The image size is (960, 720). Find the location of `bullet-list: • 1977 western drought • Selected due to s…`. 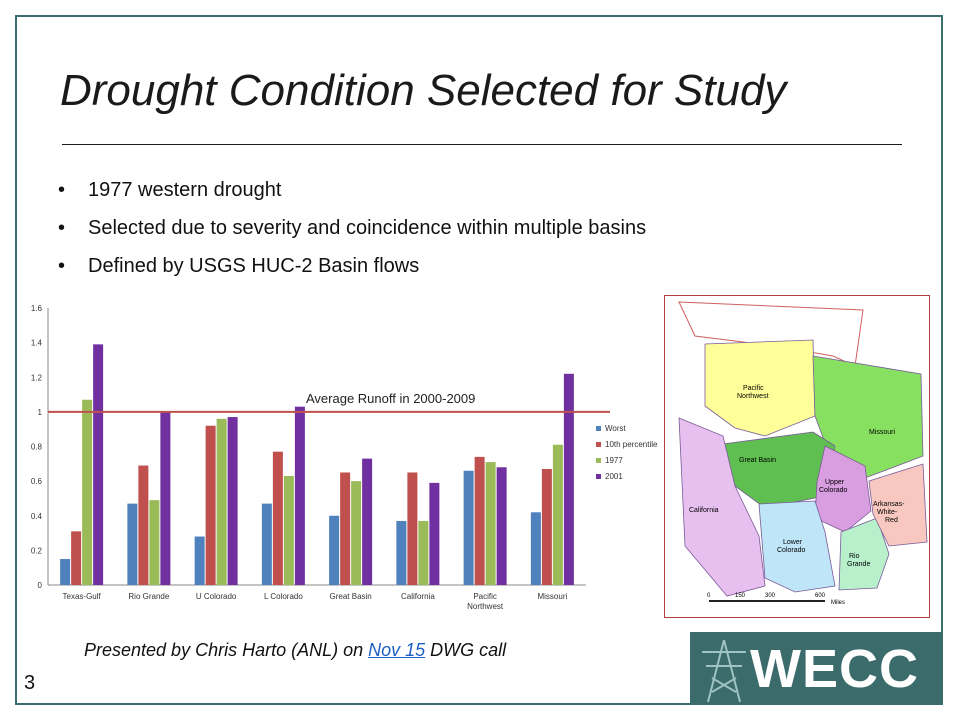

bullet-list: • 1977 western drought • Selected due to s… is located at coordinates (352, 233).